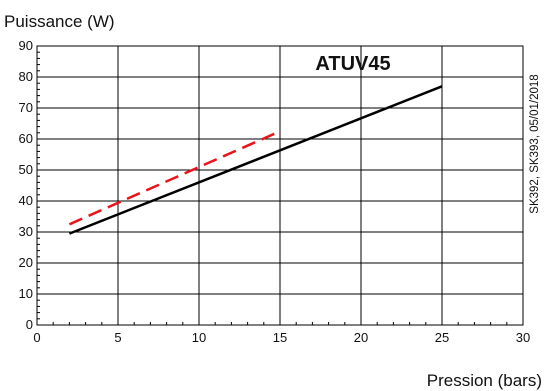 The width and height of the screenshot is (547, 391). I want to click on side-note: SK392, SK393, 05/01/2018, so click(535, 143).